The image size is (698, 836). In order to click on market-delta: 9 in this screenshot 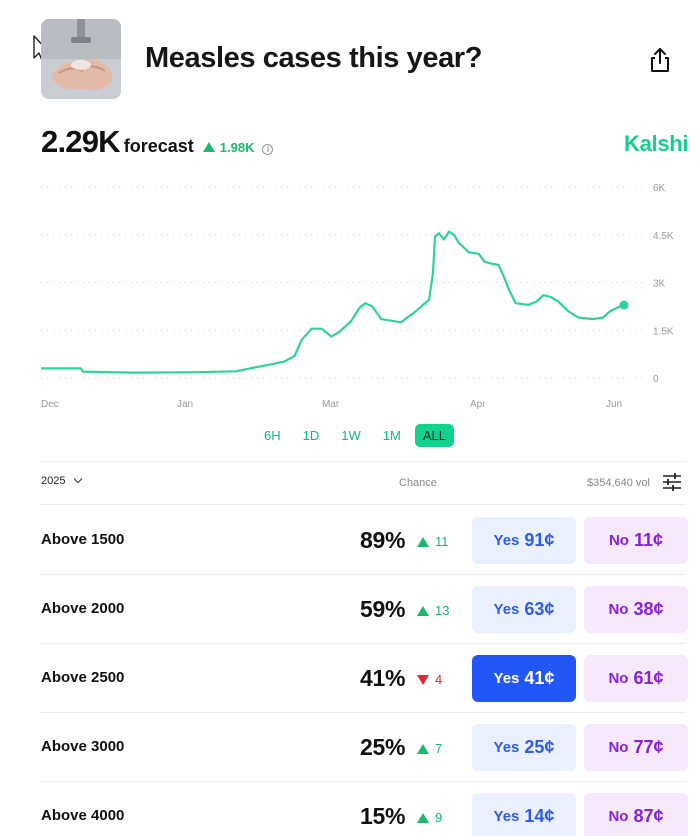, I will do `click(429, 817)`.